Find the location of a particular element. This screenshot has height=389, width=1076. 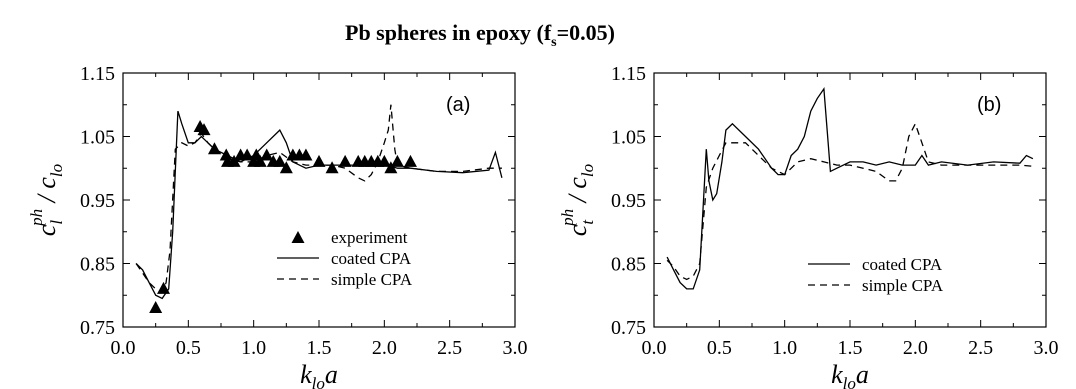

legend-marker-experiment is located at coordinates (298, 237).